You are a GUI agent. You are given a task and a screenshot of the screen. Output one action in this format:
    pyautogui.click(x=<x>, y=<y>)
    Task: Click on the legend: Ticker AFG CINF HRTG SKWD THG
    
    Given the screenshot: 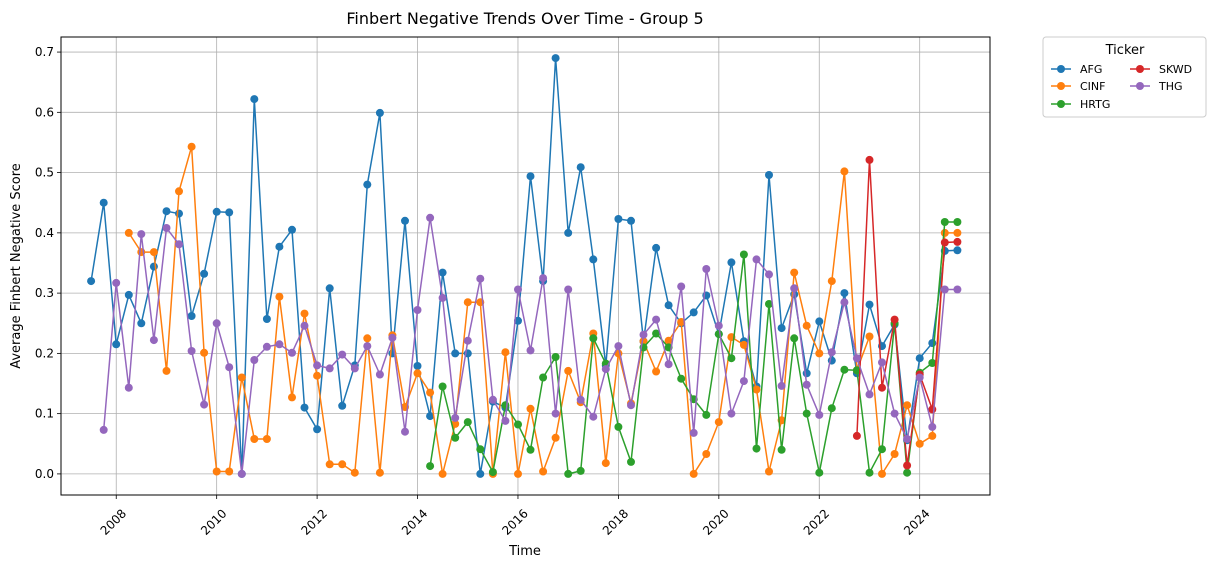 What is the action you would take?
    pyautogui.click(x=1124, y=77)
    